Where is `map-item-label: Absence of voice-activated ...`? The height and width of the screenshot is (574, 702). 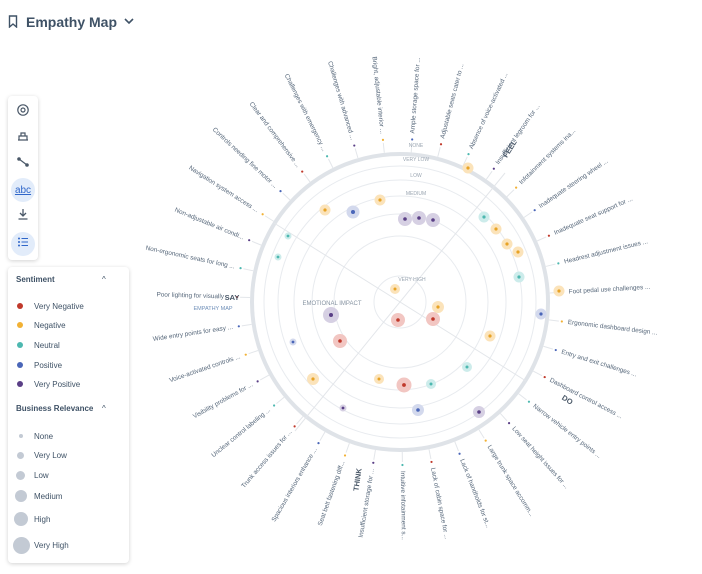 map-item-label: Absence of voice-activated ... is located at coordinates (489, 110).